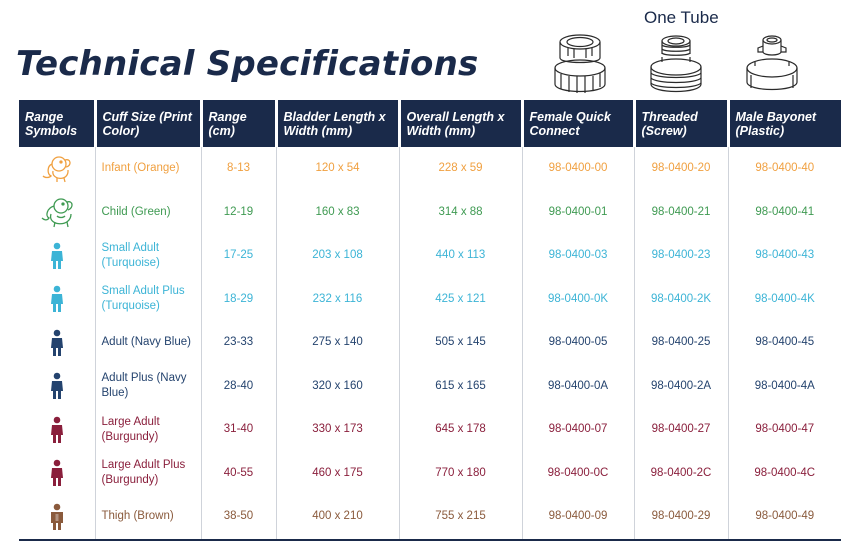 This screenshot has height=547, width=859. I want to click on male-bayonet-part-cell: 98-0400-47, so click(785, 429).